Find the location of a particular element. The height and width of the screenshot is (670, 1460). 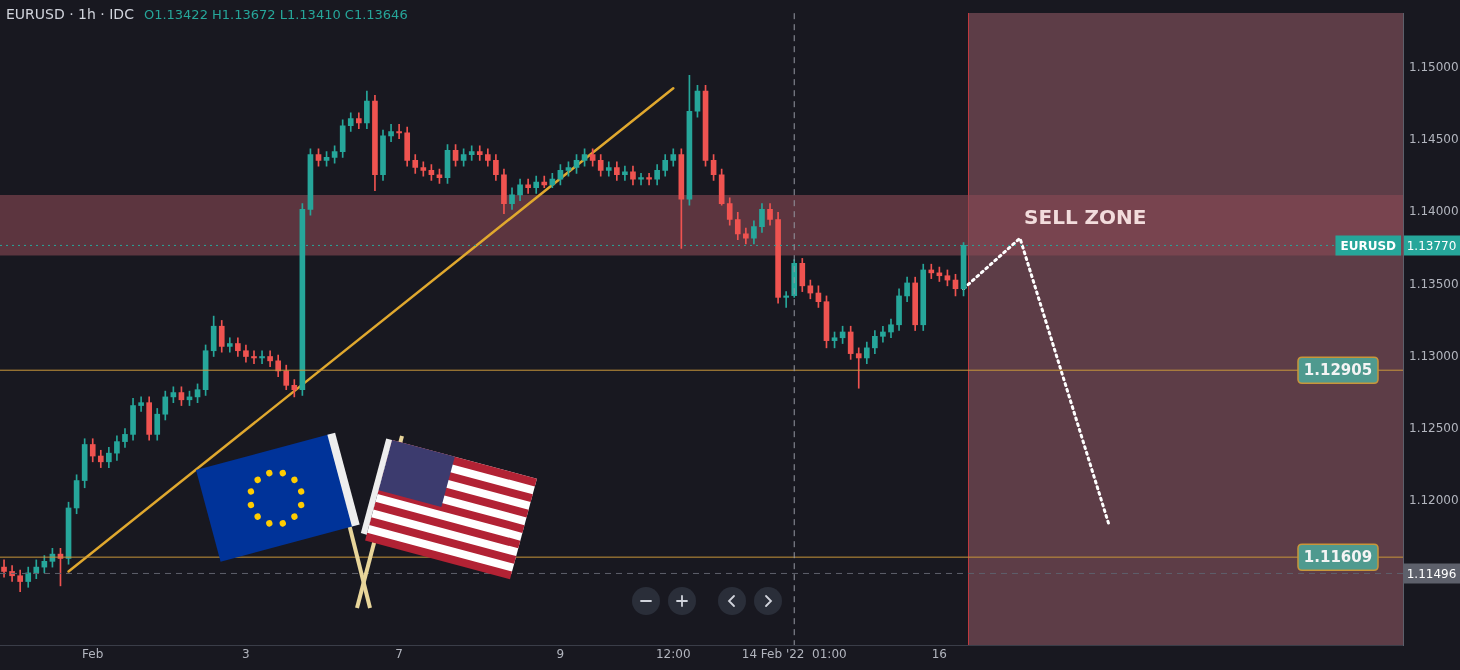

y-tick-label: 1.15000 is located at coordinates (1434, 67).